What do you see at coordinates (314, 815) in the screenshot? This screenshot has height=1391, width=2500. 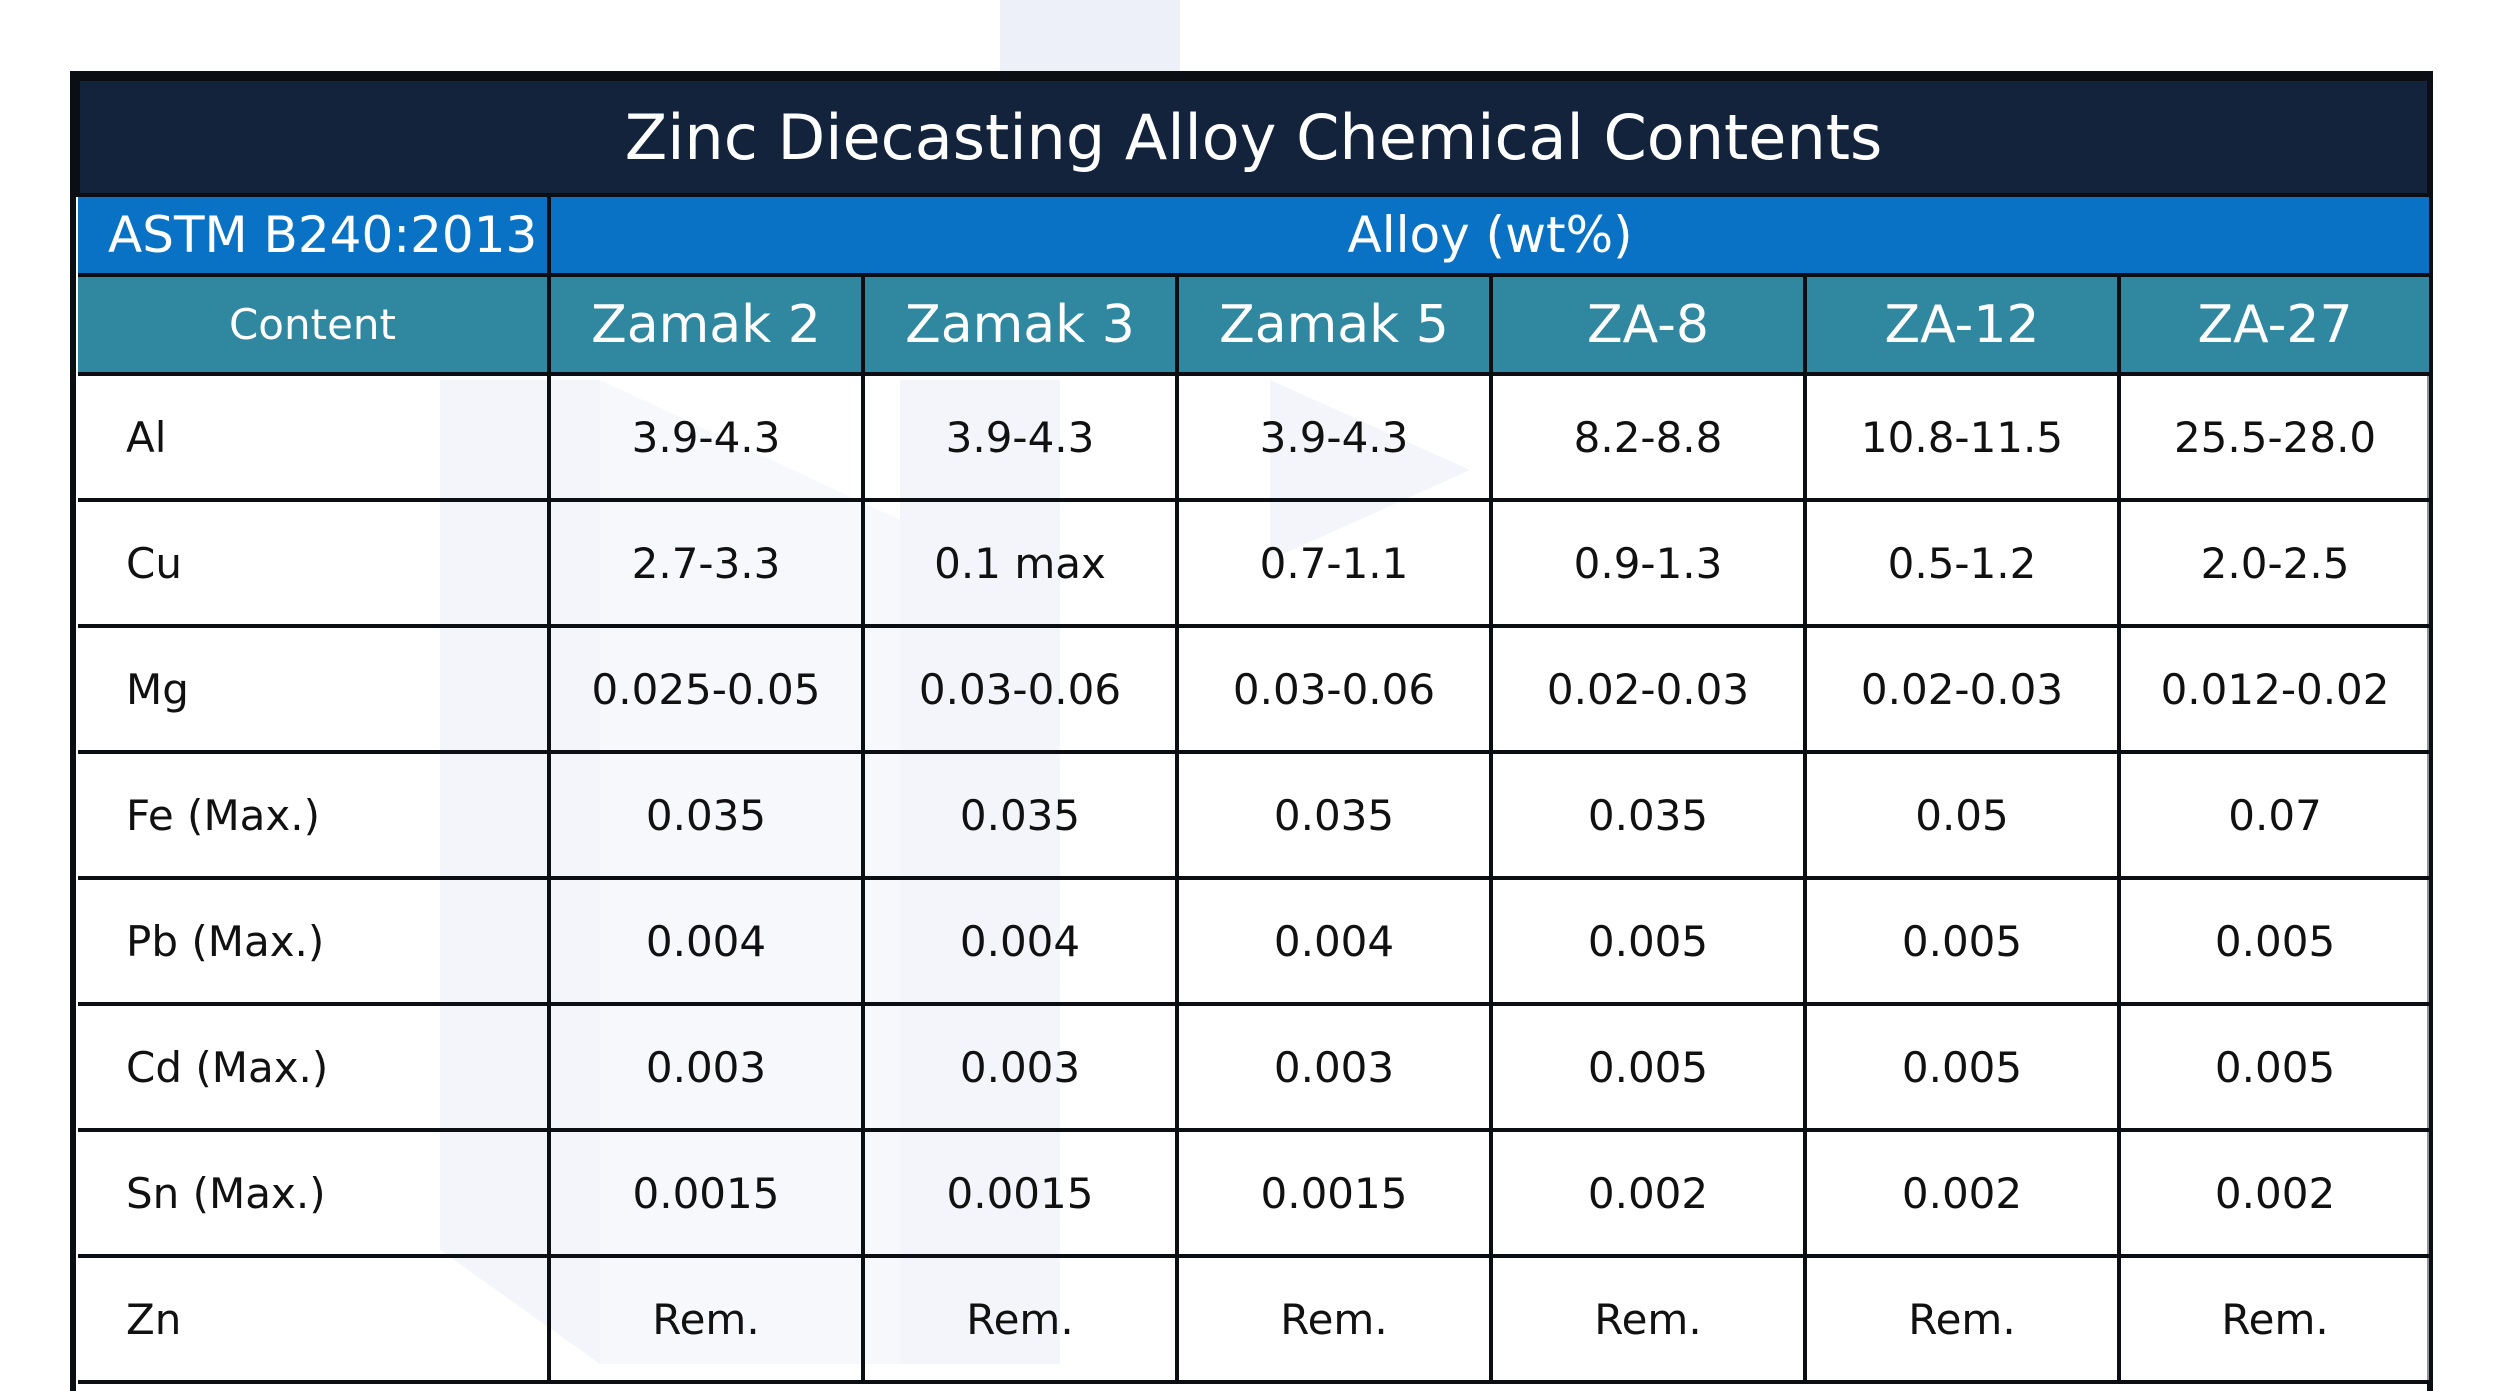 I see `element-cell: Fe (Max.)` at bounding box center [314, 815].